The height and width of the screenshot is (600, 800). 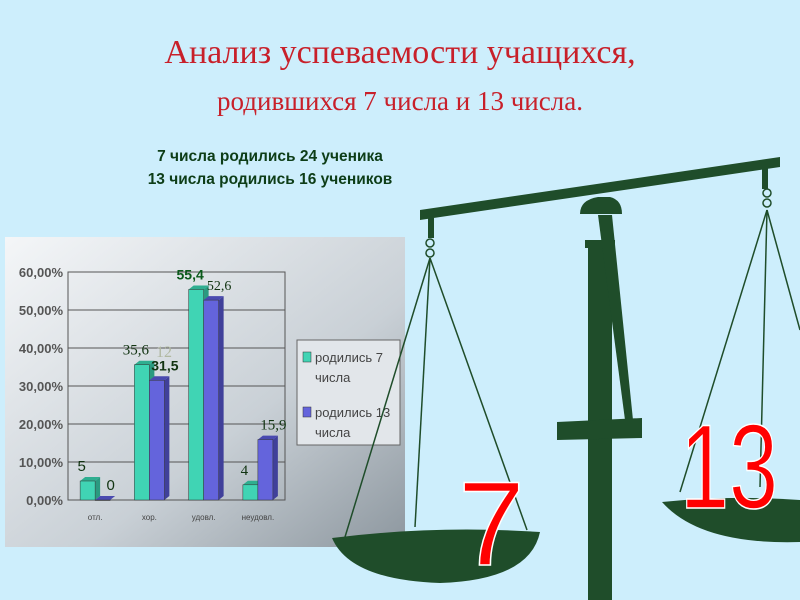 I want to click on y-tick-label: 40,00%, so click(x=41, y=348).